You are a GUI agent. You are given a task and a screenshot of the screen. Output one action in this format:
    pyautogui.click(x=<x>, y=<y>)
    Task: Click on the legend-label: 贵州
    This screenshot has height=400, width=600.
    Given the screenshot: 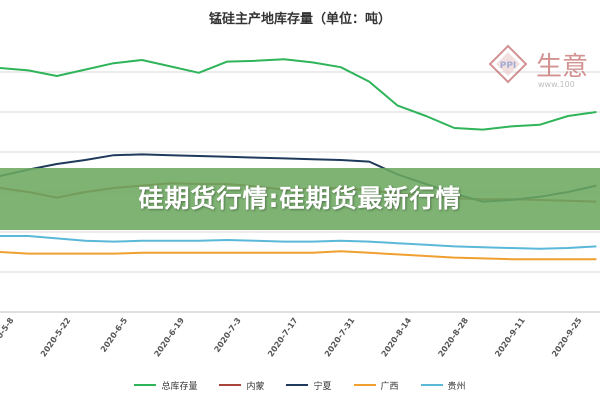 What is the action you would take?
    pyautogui.click(x=456, y=386)
    